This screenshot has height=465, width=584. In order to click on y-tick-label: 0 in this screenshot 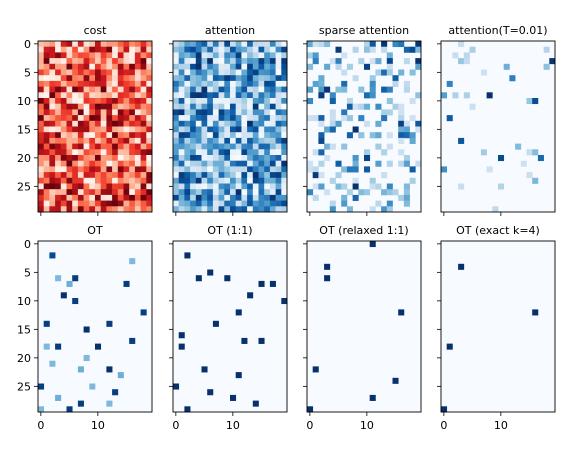, I will do `click(27, 244)`.